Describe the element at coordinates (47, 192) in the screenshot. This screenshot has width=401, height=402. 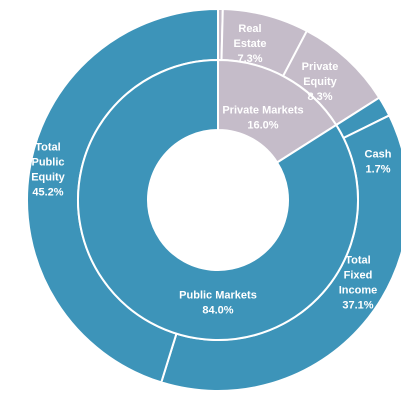
I see `value-label: 45.2%` at that location.